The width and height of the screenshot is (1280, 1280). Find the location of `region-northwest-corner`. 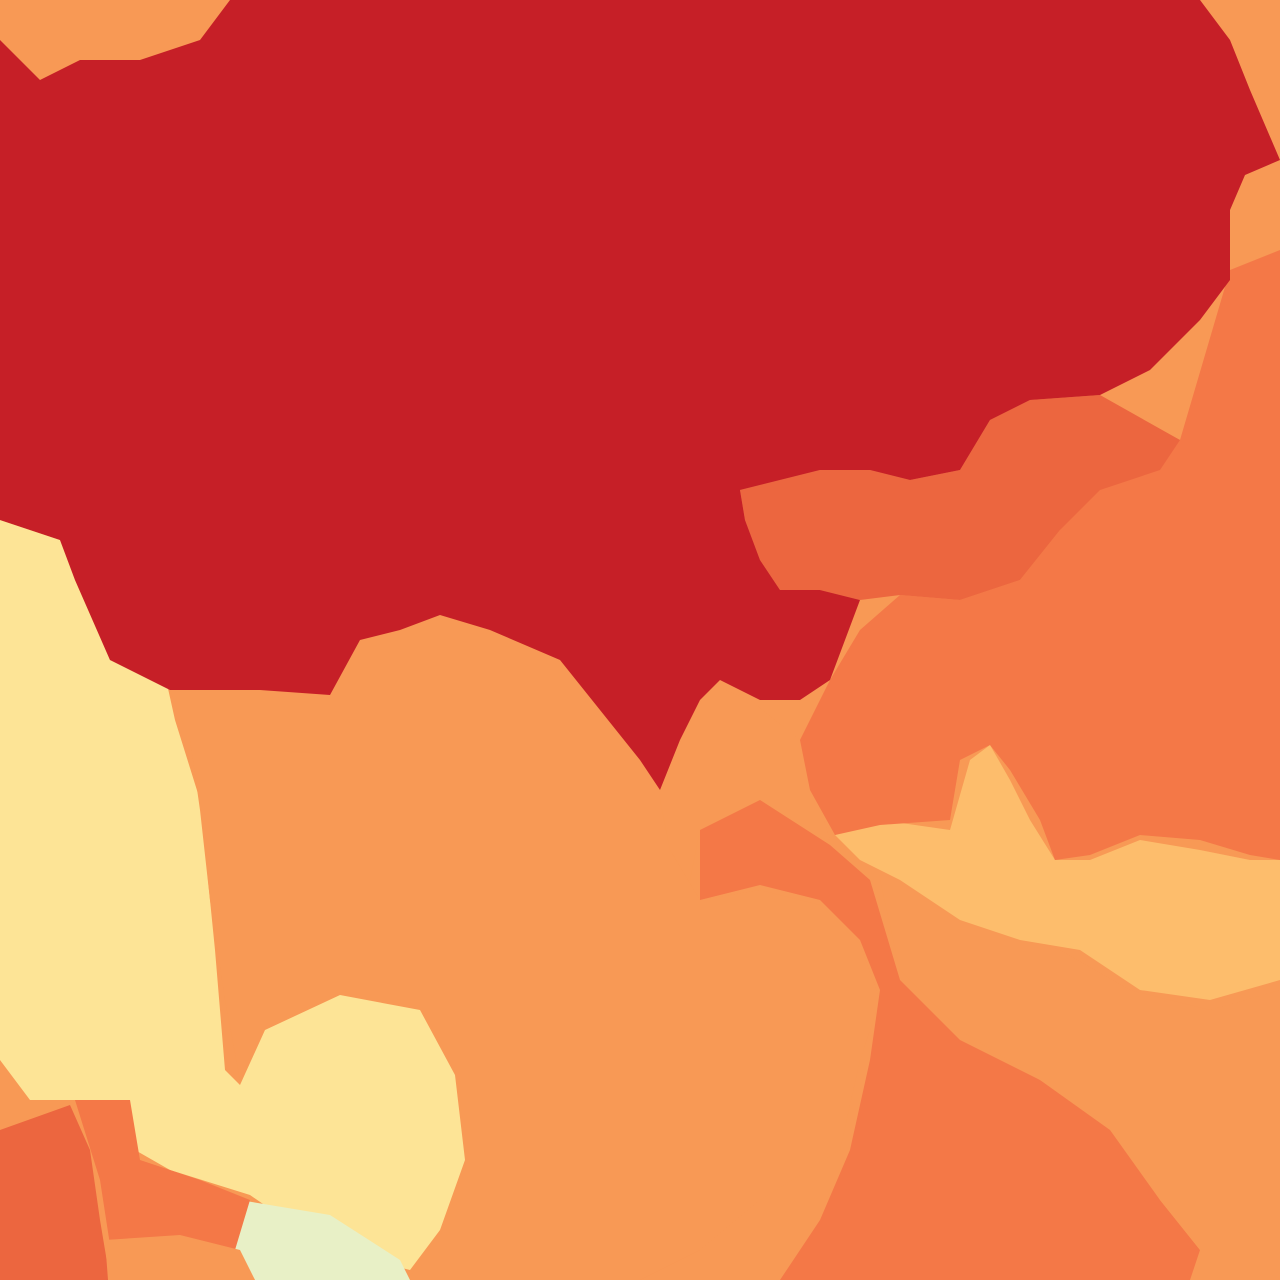

region-northwest-corner is located at coordinates (115, 40).